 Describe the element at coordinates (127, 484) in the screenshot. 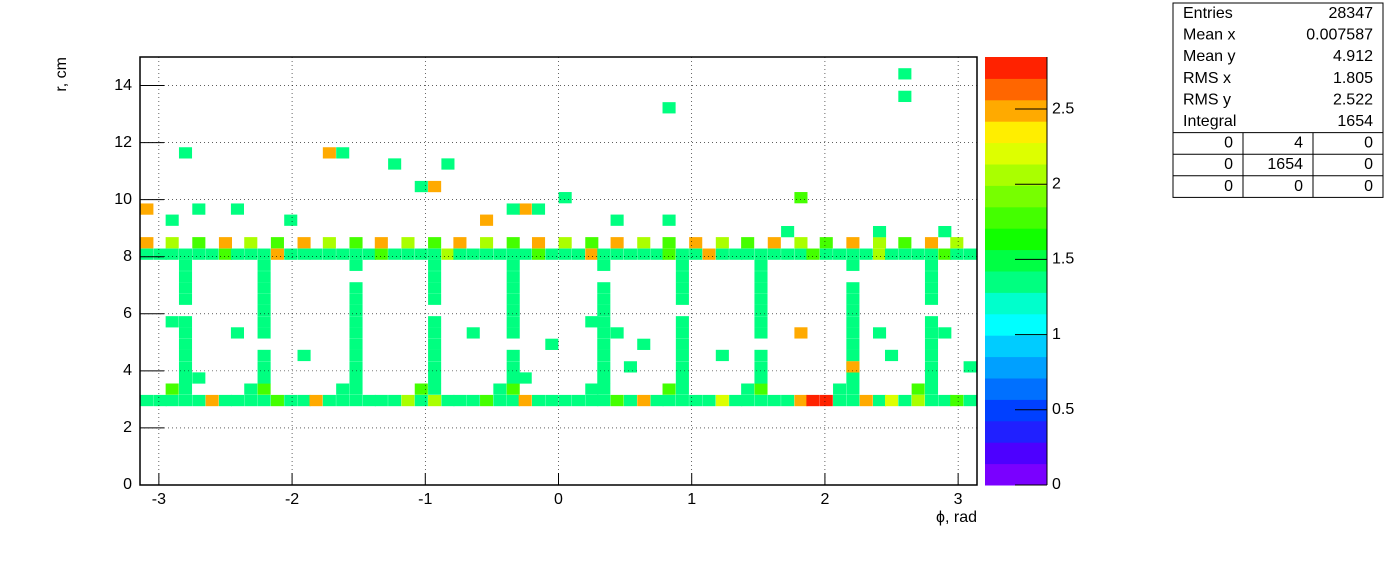

I see `y-tick-label: 0` at that location.